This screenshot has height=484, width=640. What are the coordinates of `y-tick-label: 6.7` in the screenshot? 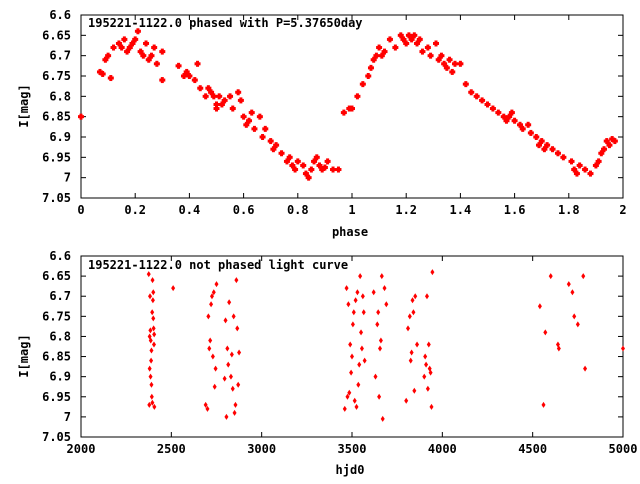 It's located at (60, 56).